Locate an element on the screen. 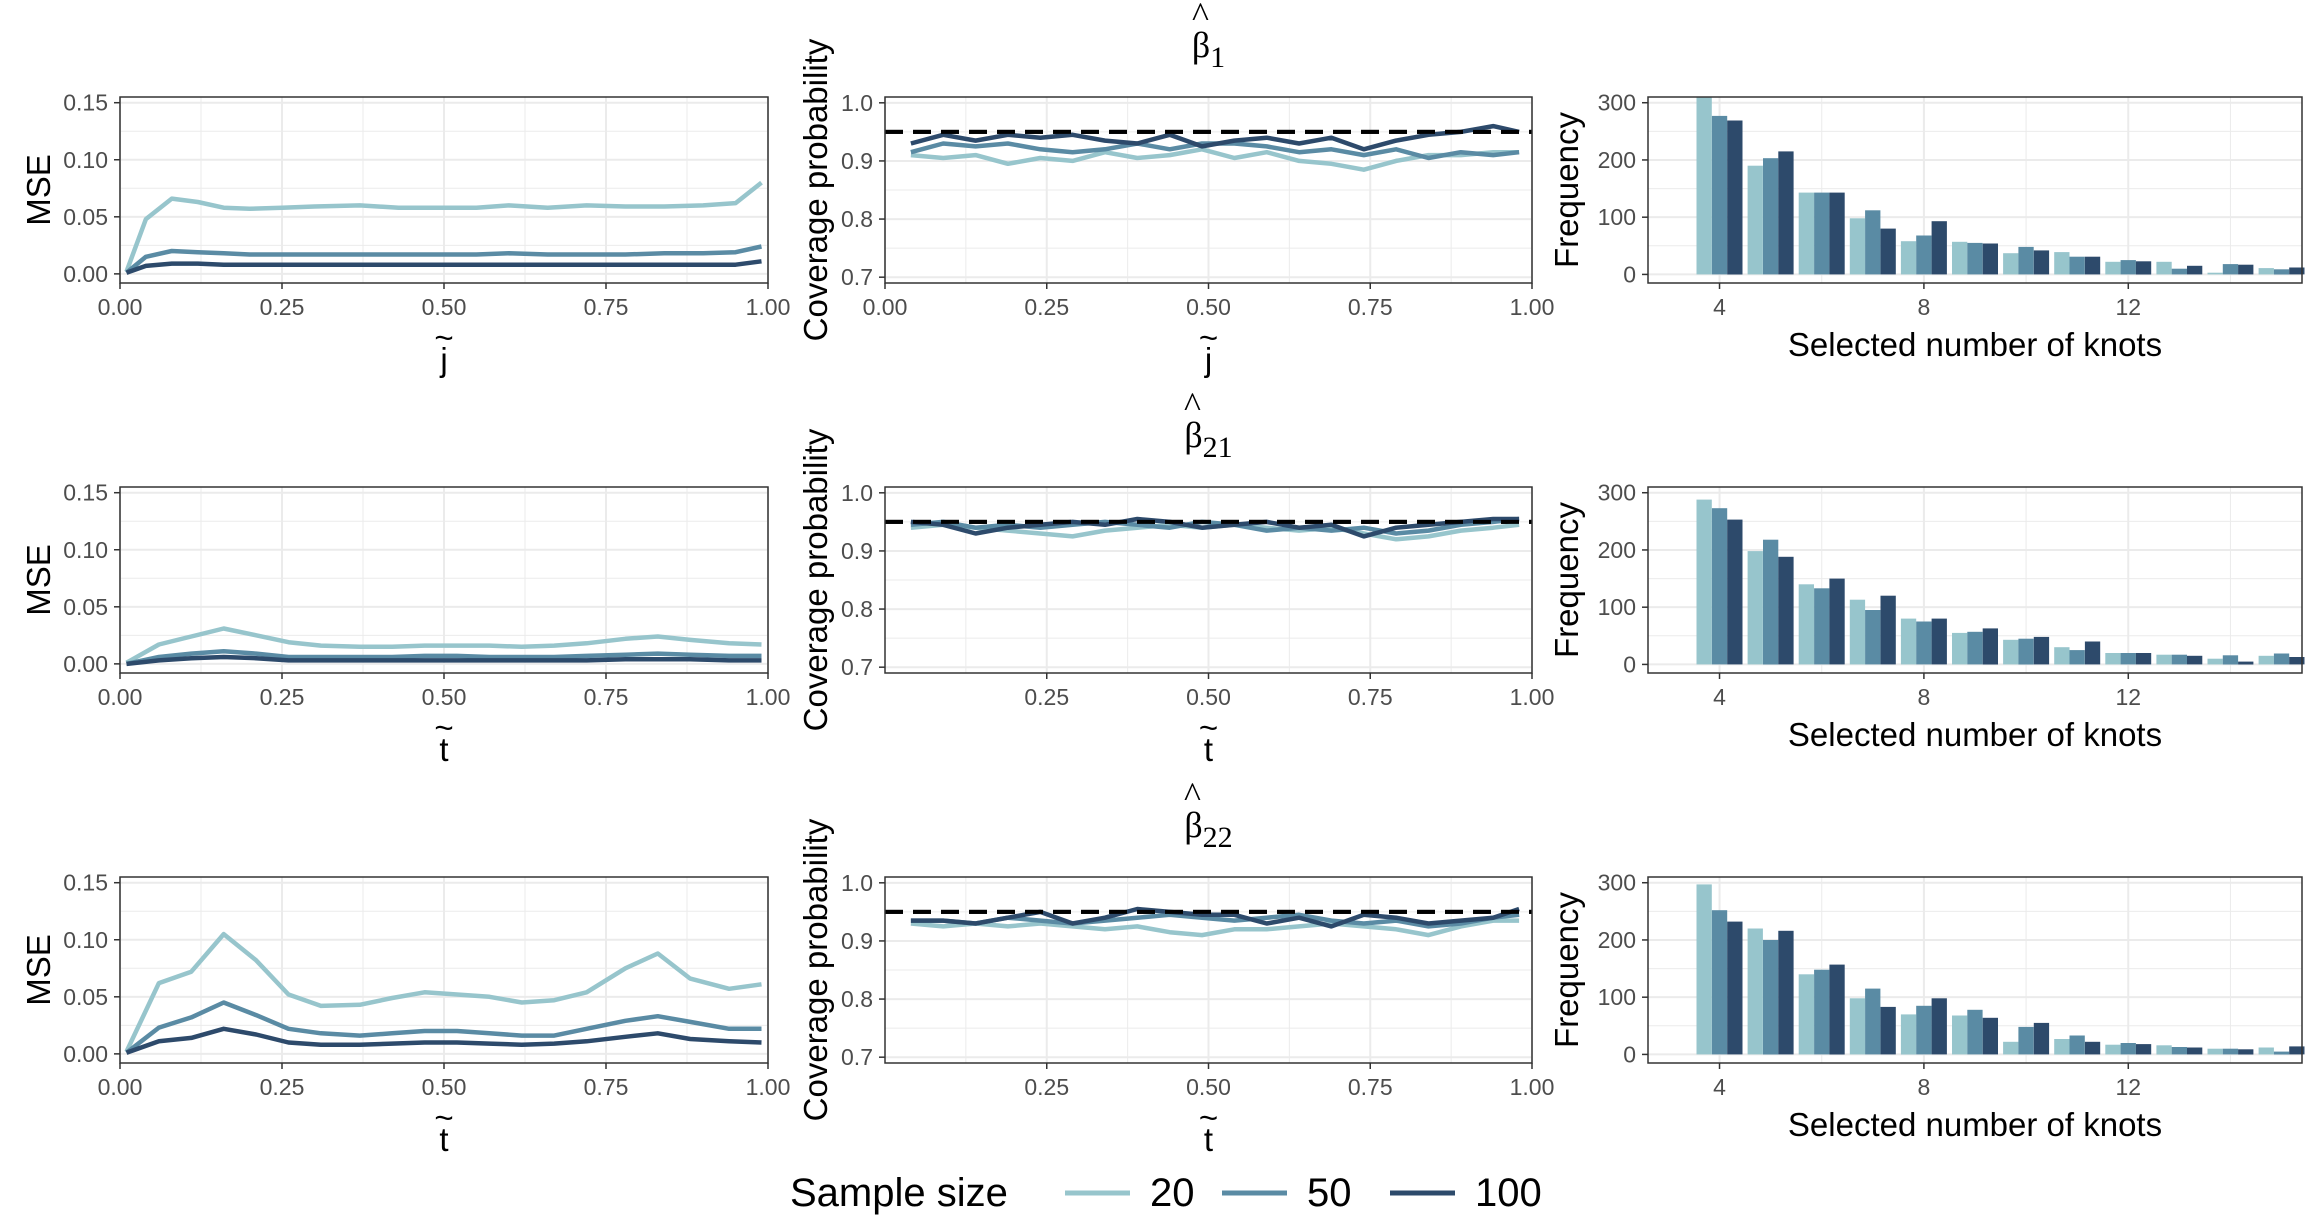 The height and width of the screenshot is (1230, 2324). bar-12-n100 is located at coordinates (2143, 268).